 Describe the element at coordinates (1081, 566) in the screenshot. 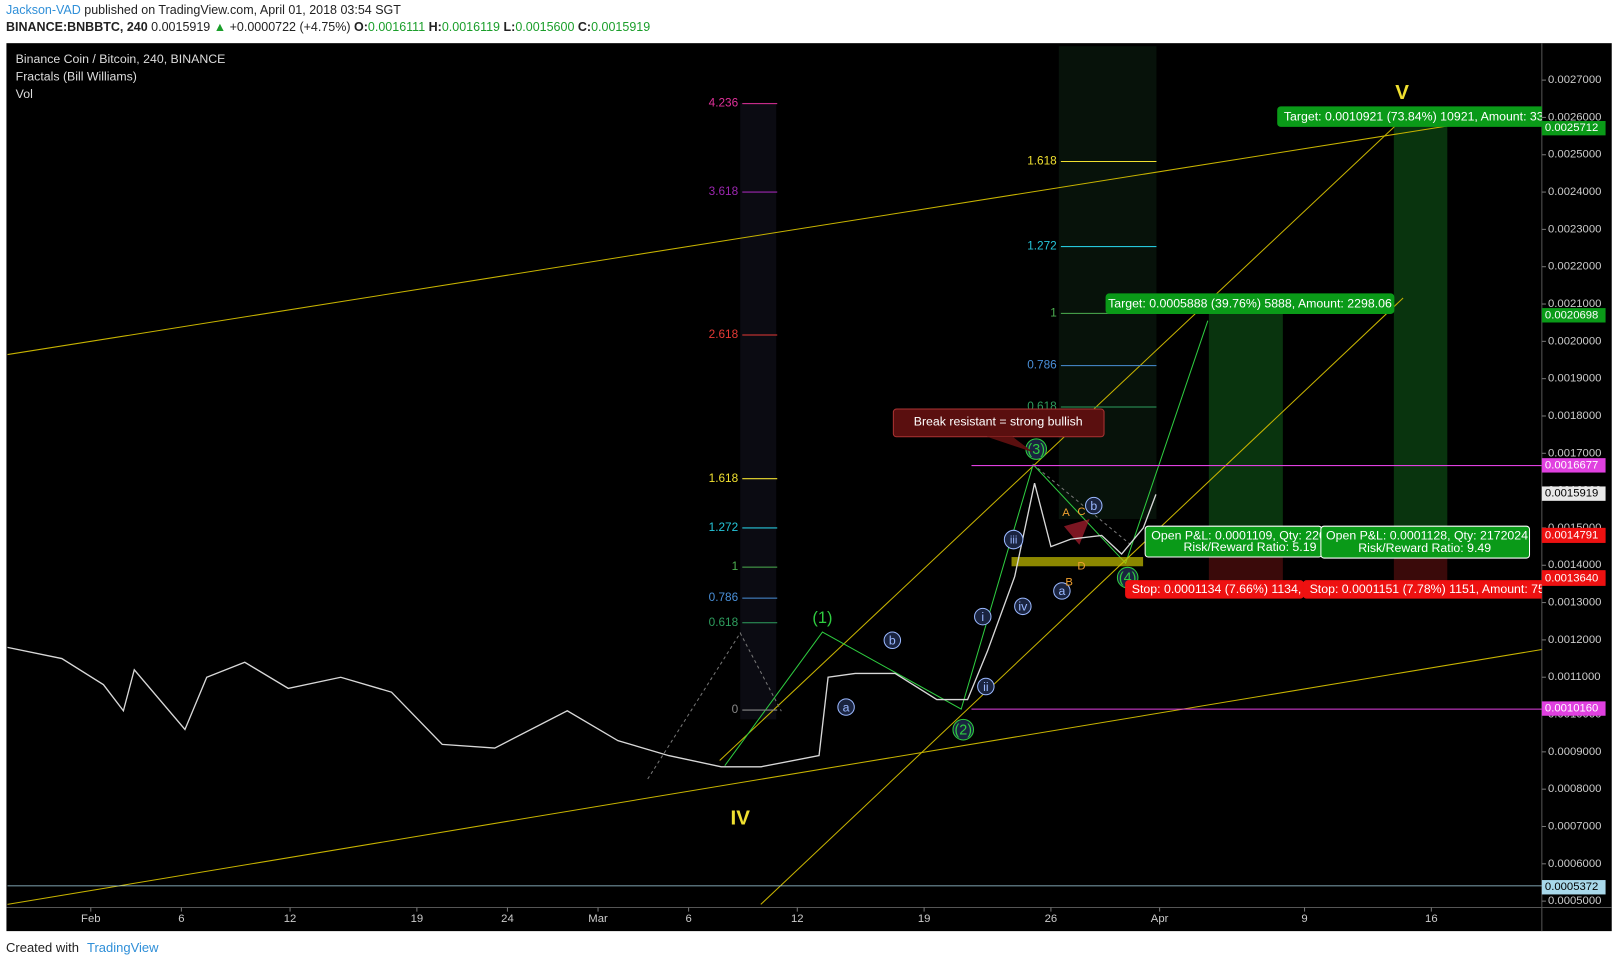

I see `wave-label: D` at that location.